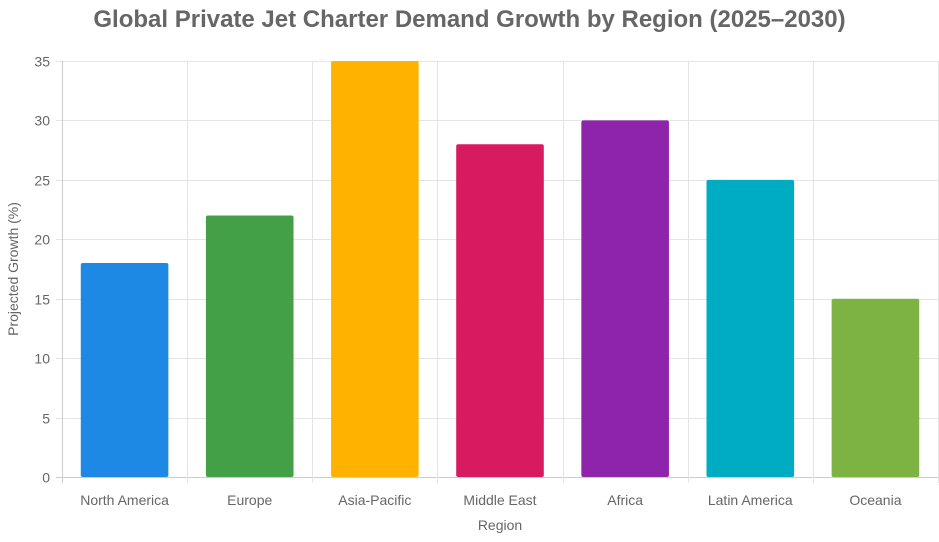  What do you see at coordinates (46, 478) in the screenshot?
I see `y-tick-label: 0` at bounding box center [46, 478].